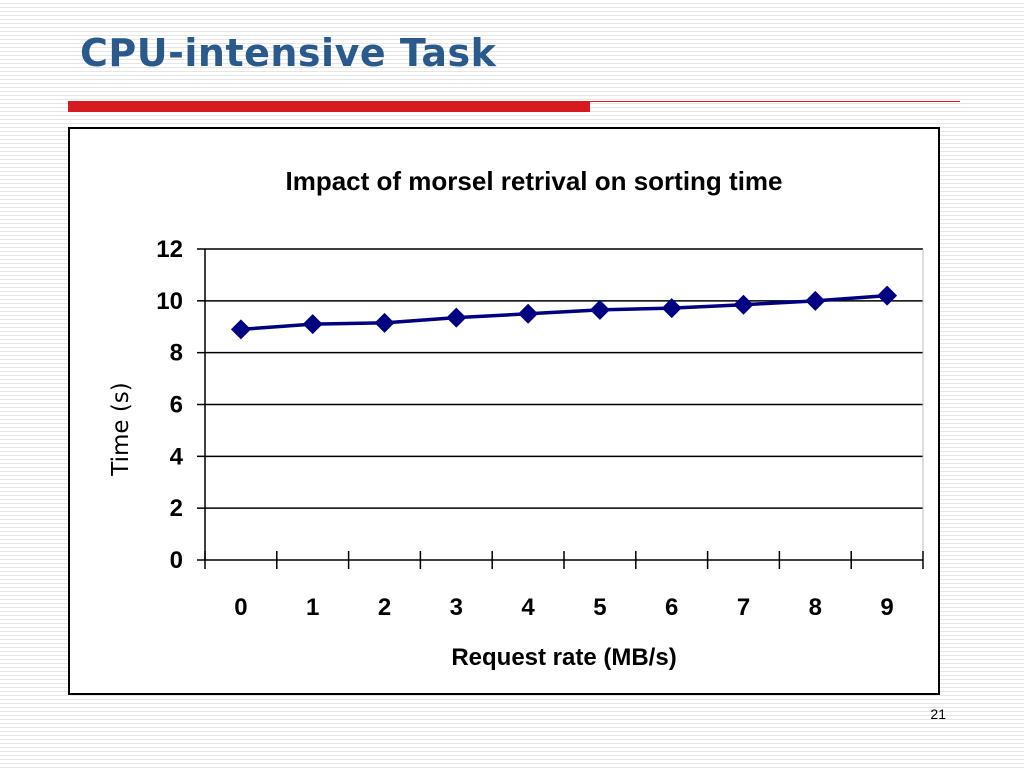  What do you see at coordinates (240, 607) in the screenshot?
I see `x-tick-label: 0` at bounding box center [240, 607].